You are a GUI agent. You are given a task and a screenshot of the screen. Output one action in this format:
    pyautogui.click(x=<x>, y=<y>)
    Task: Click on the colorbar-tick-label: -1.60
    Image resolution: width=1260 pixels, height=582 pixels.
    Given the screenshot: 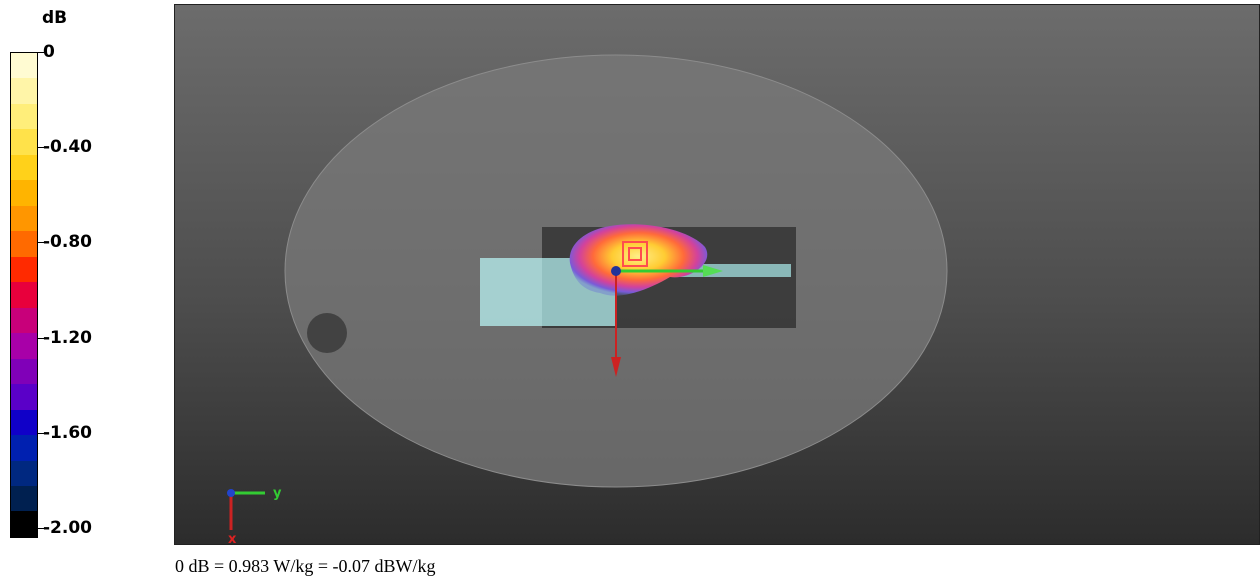 What is the action you would take?
    pyautogui.click(x=67, y=432)
    